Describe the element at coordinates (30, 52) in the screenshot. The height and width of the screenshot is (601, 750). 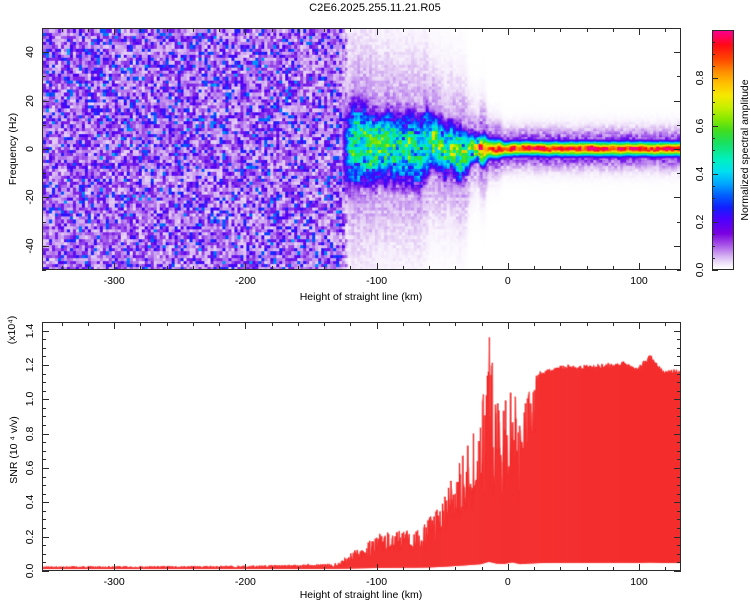
I see `y-tick-label: 40` at that location.